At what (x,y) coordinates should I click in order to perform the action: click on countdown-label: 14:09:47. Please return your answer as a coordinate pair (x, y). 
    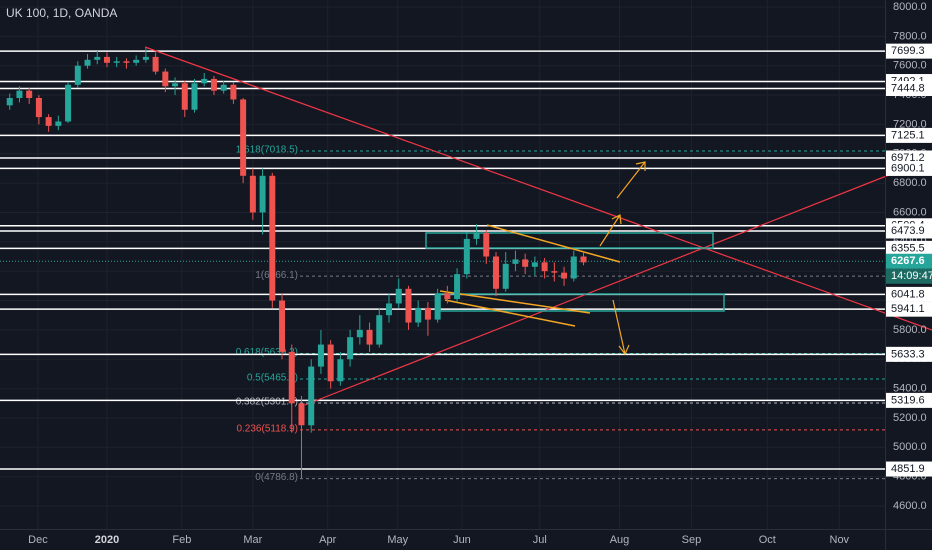
    Looking at the image, I should click on (911, 276).